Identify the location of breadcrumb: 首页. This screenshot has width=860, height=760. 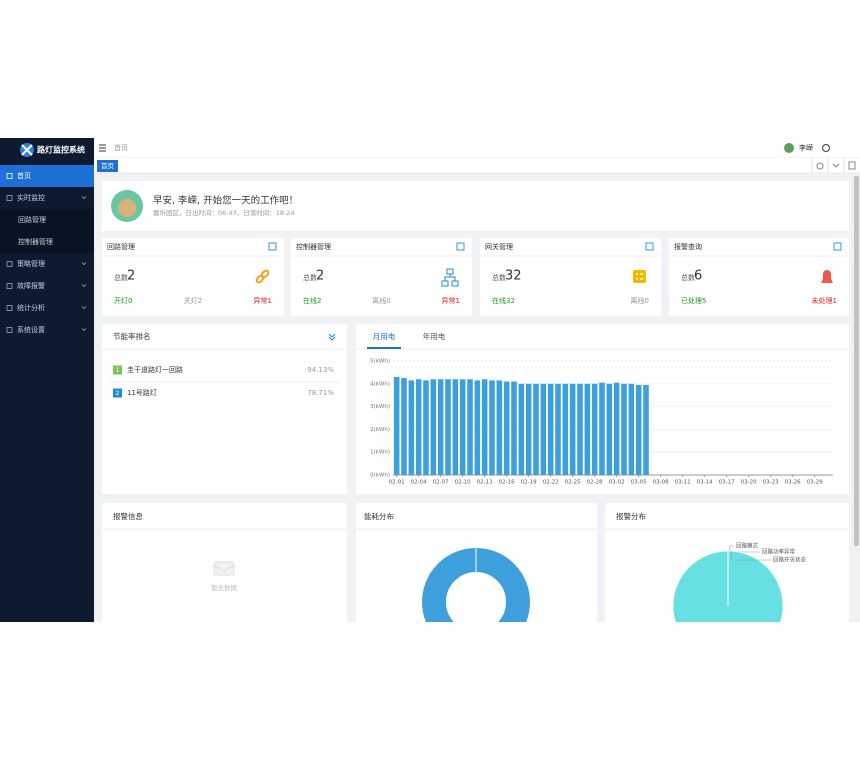
(121, 147).